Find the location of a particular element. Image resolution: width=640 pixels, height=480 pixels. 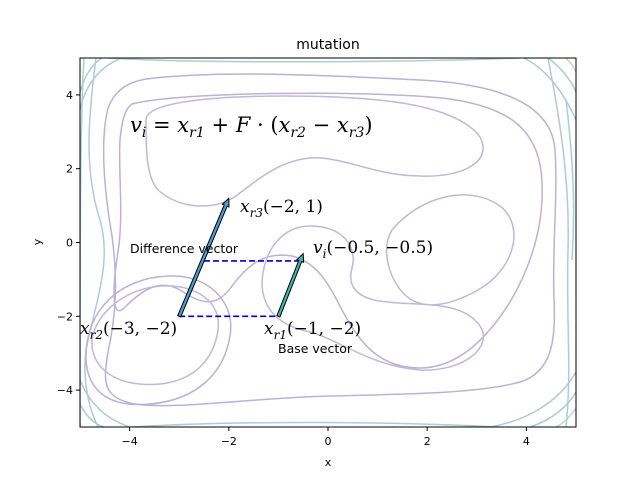

contour-bottom-band is located at coordinates (316, 424).